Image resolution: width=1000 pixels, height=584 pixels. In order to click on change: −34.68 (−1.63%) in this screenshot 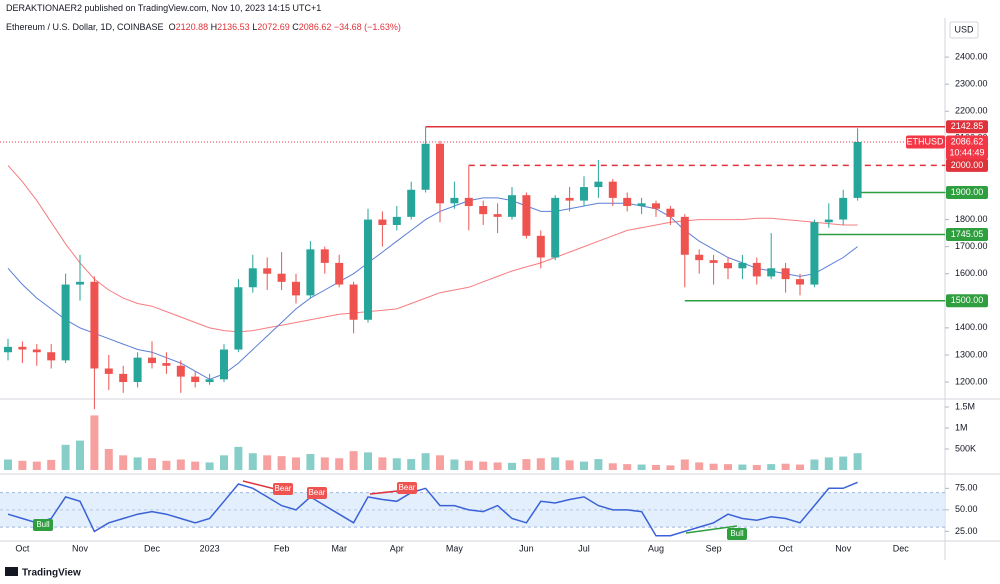, I will do `click(367, 27)`.